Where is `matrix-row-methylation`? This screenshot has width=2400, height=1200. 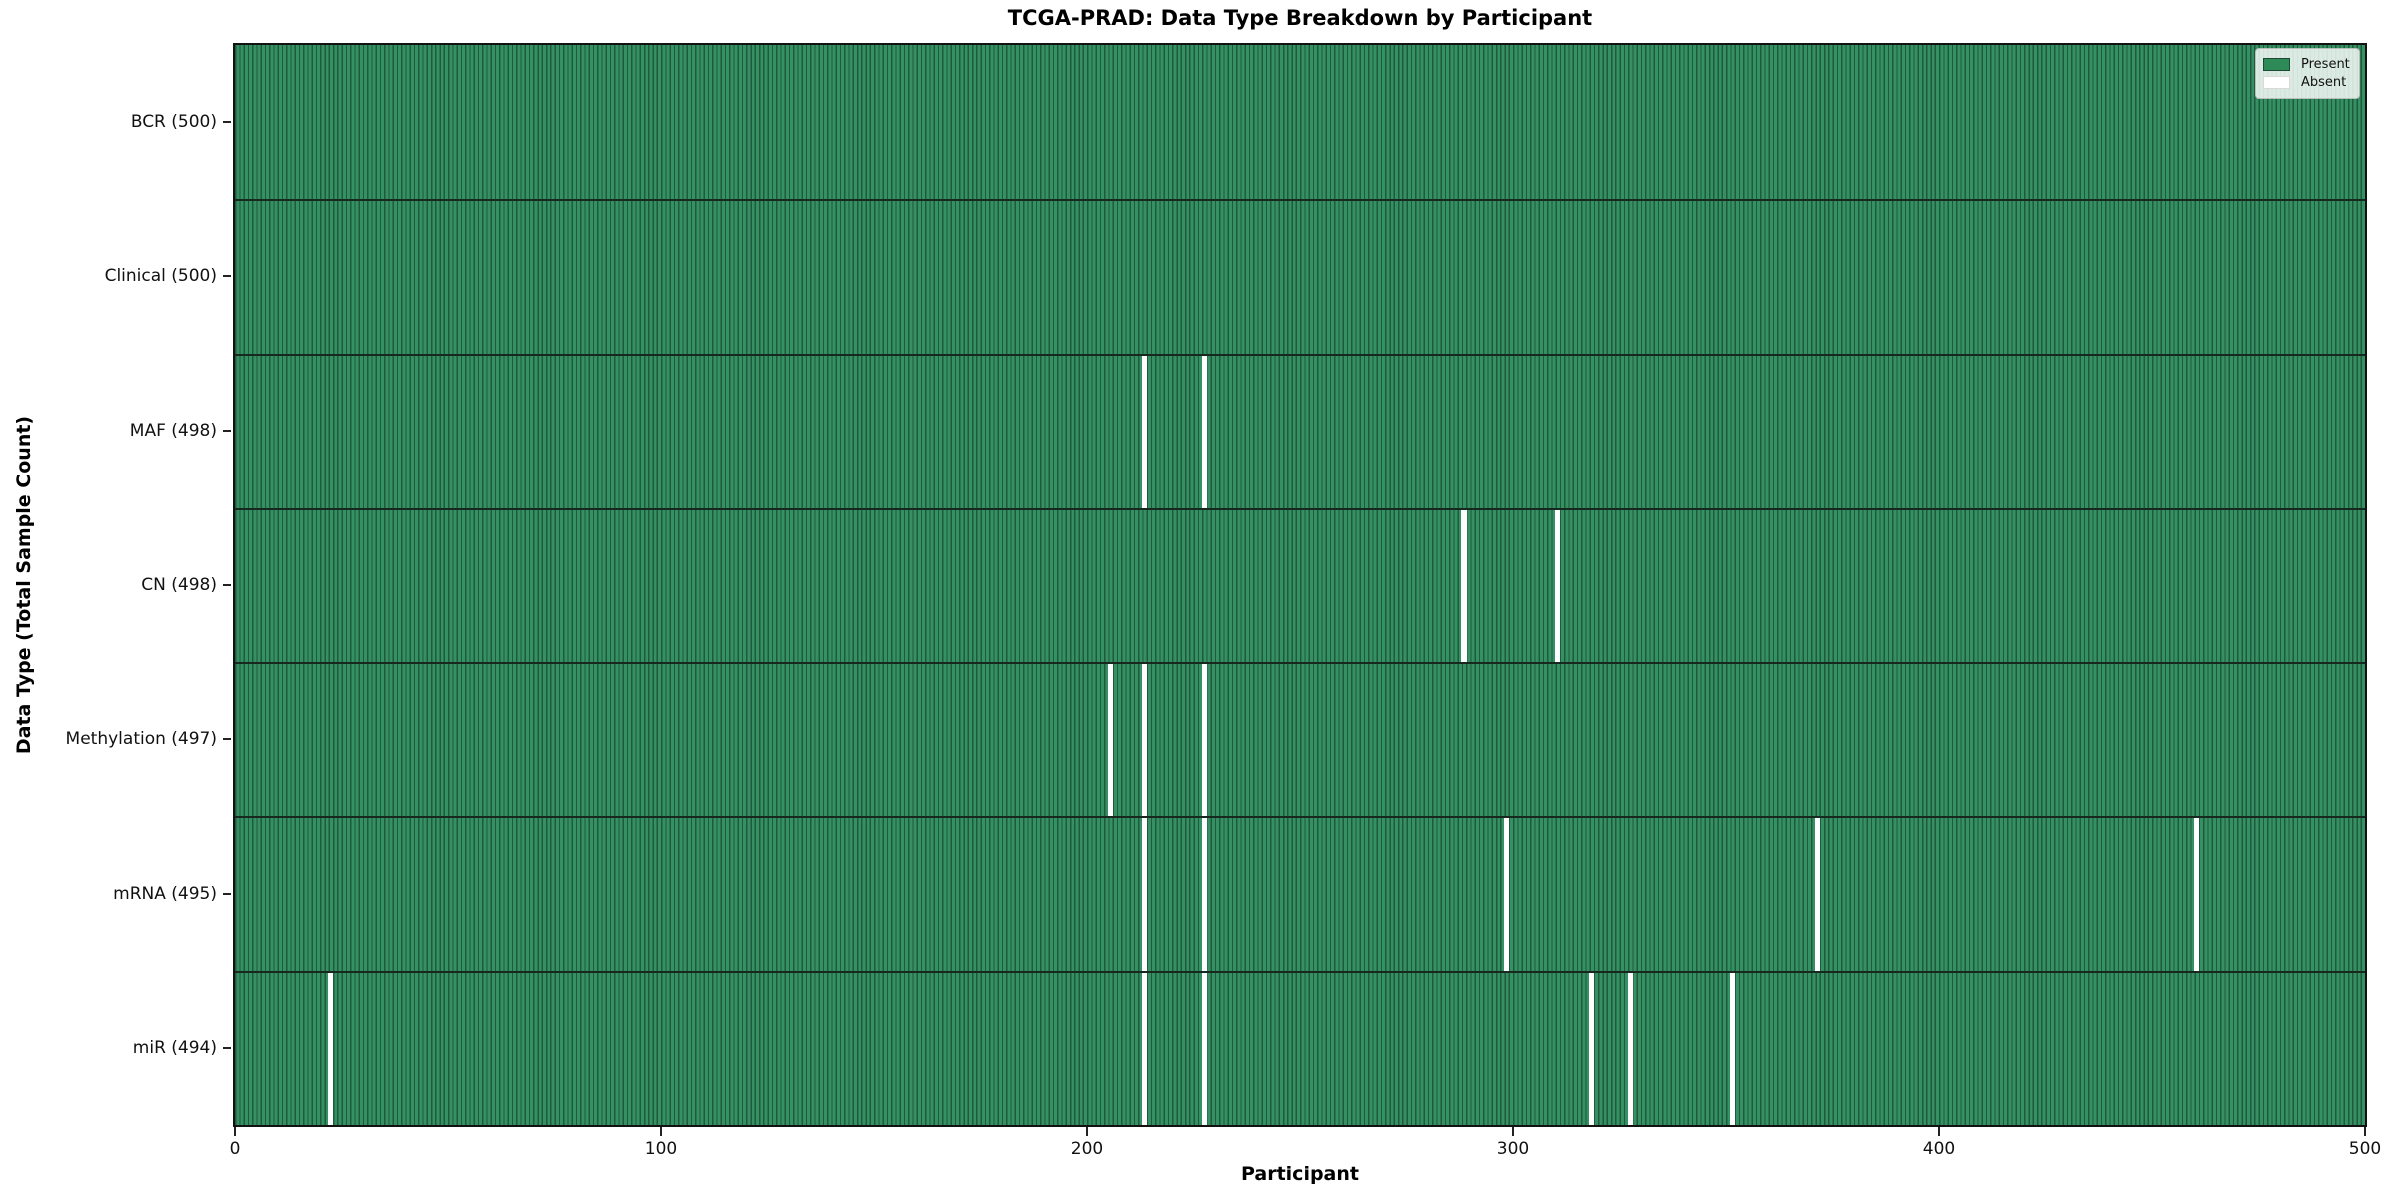
matrix-row-methylation is located at coordinates (1300, 739).